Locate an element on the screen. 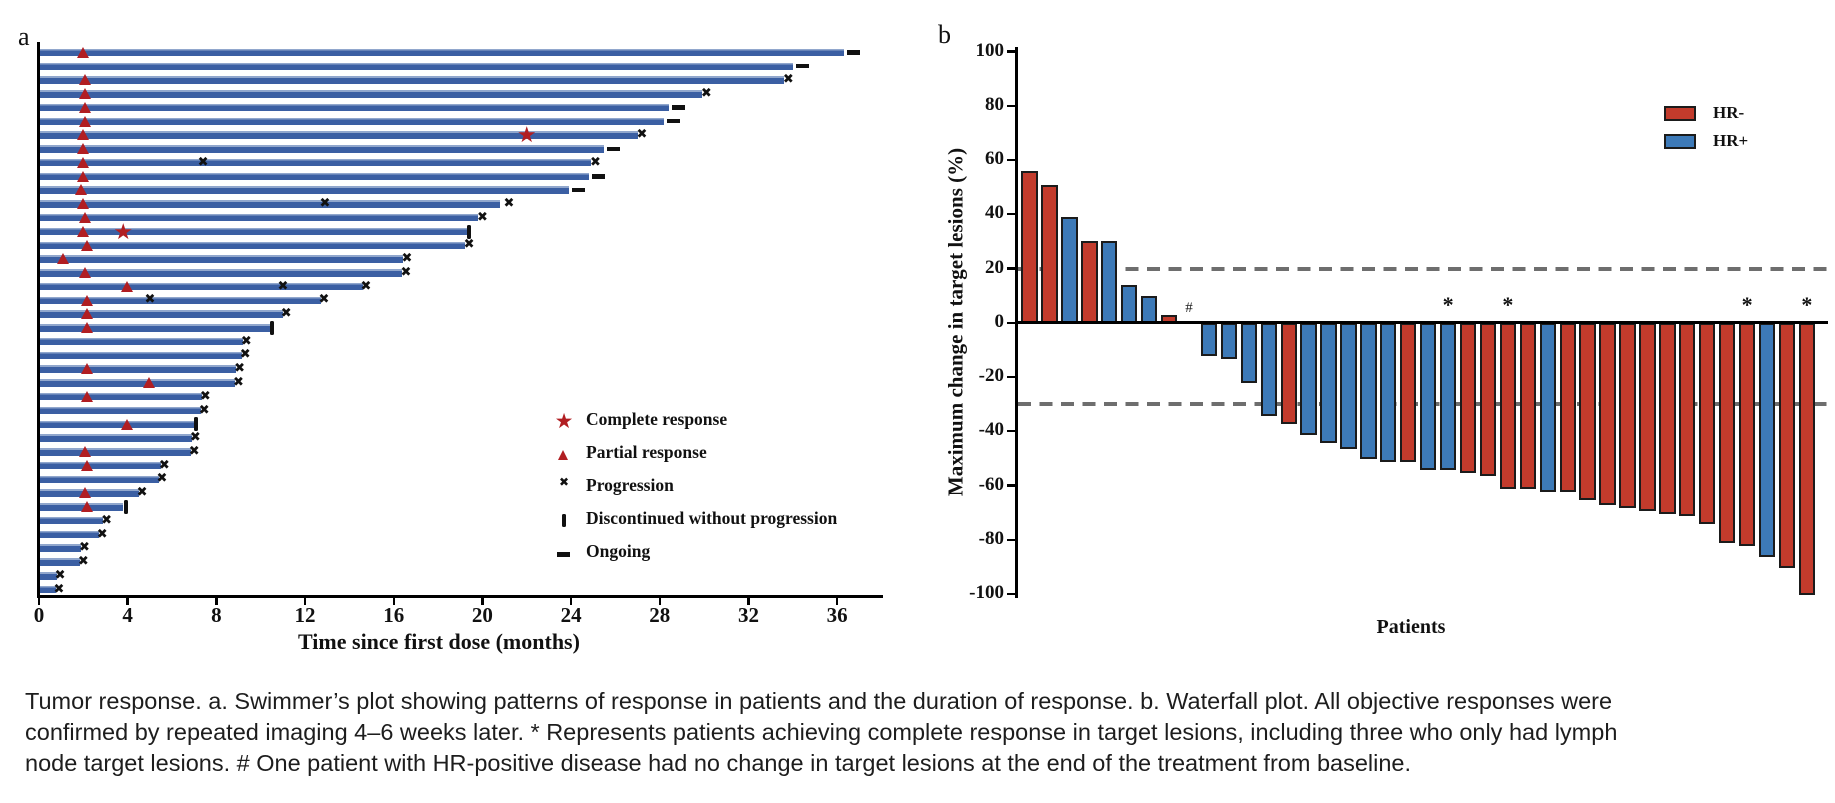  legend-label: HR- is located at coordinates (1729, 112).